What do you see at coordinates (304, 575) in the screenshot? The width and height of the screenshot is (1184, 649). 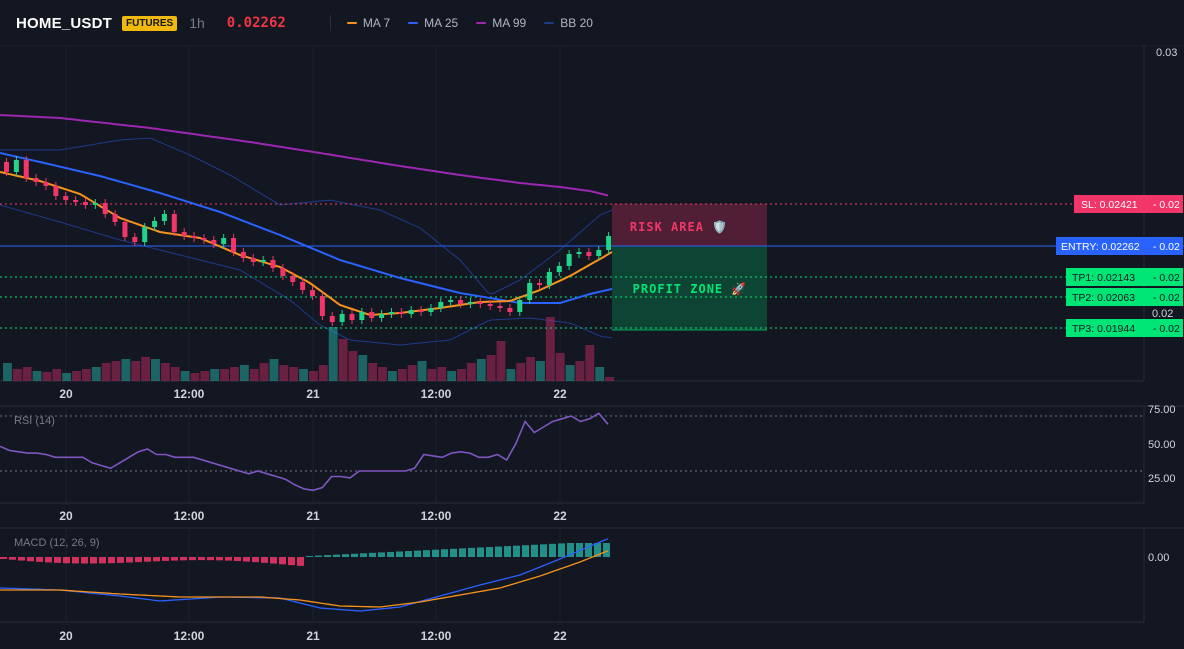 I see `macd-line` at bounding box center [304, 575].